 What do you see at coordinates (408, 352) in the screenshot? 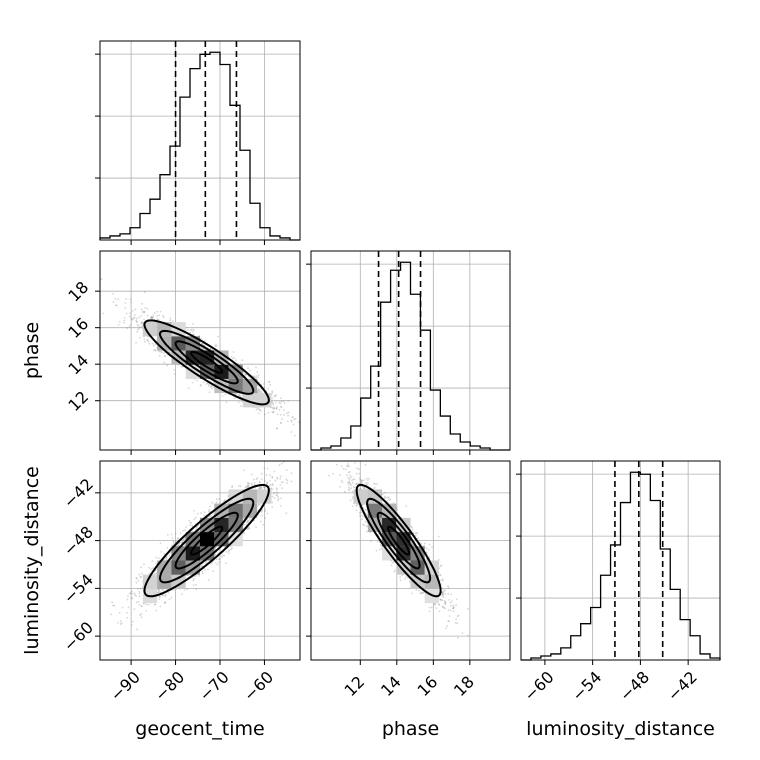
I see `marginal-histogram-panel` at bounding box center [408, 352].